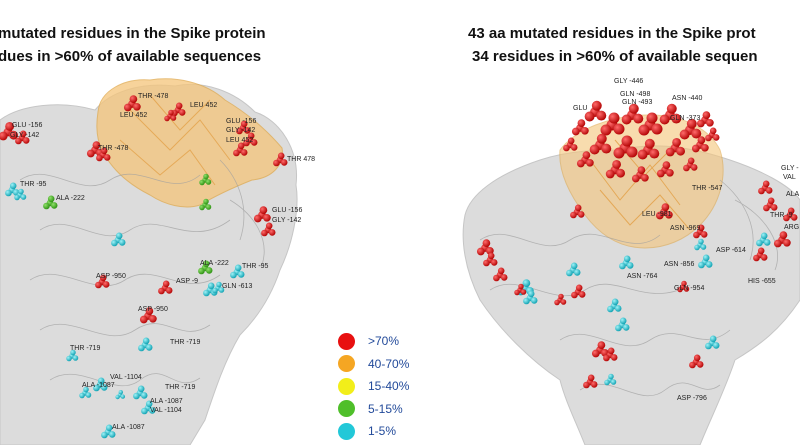 The image size is (800, 445). Describe the element at coordinates (382, 431) in the screenshot. I see `legend-label: 1-5%` at that location.